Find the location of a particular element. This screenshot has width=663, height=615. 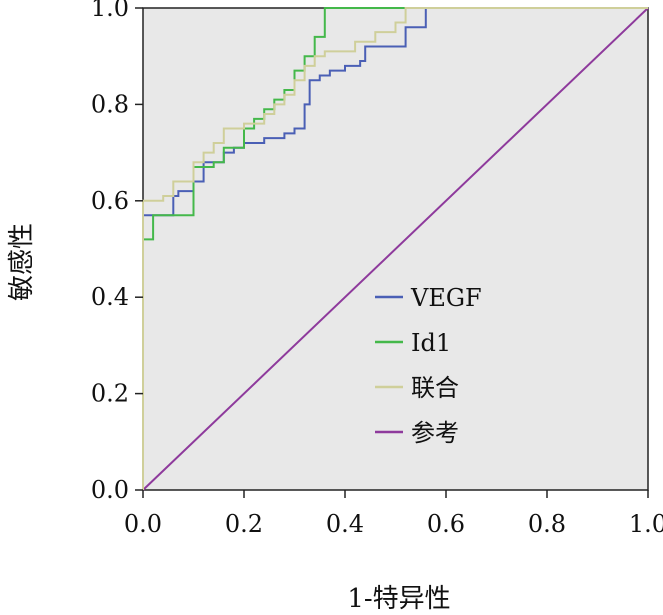

x-axis-title: 1-特异性 is located at coordinates (398, 599).